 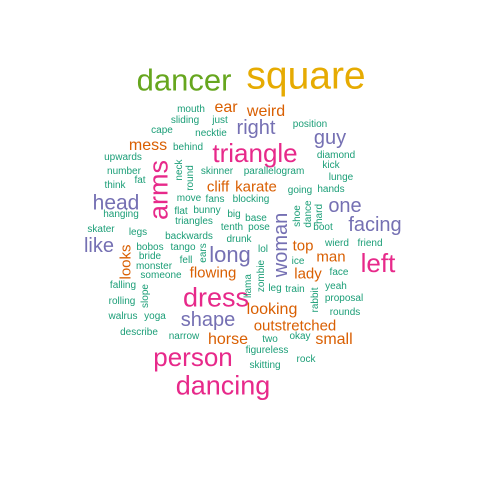 What do you see at coordinates (211, 133) in the screenshot?
I see `word-necktie: necktie` at bounding box center [211, 133].